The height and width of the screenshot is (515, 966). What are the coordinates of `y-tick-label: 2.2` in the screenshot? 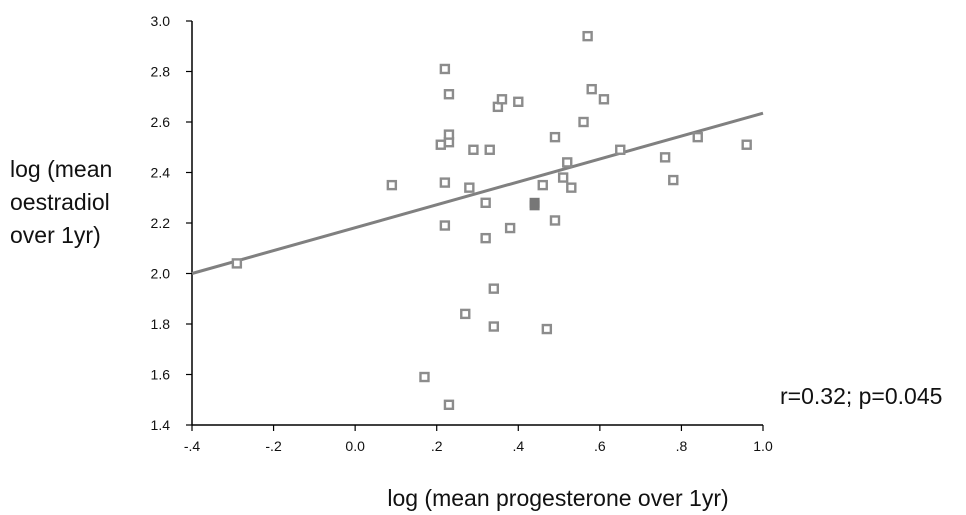 It's located at (161, 223).